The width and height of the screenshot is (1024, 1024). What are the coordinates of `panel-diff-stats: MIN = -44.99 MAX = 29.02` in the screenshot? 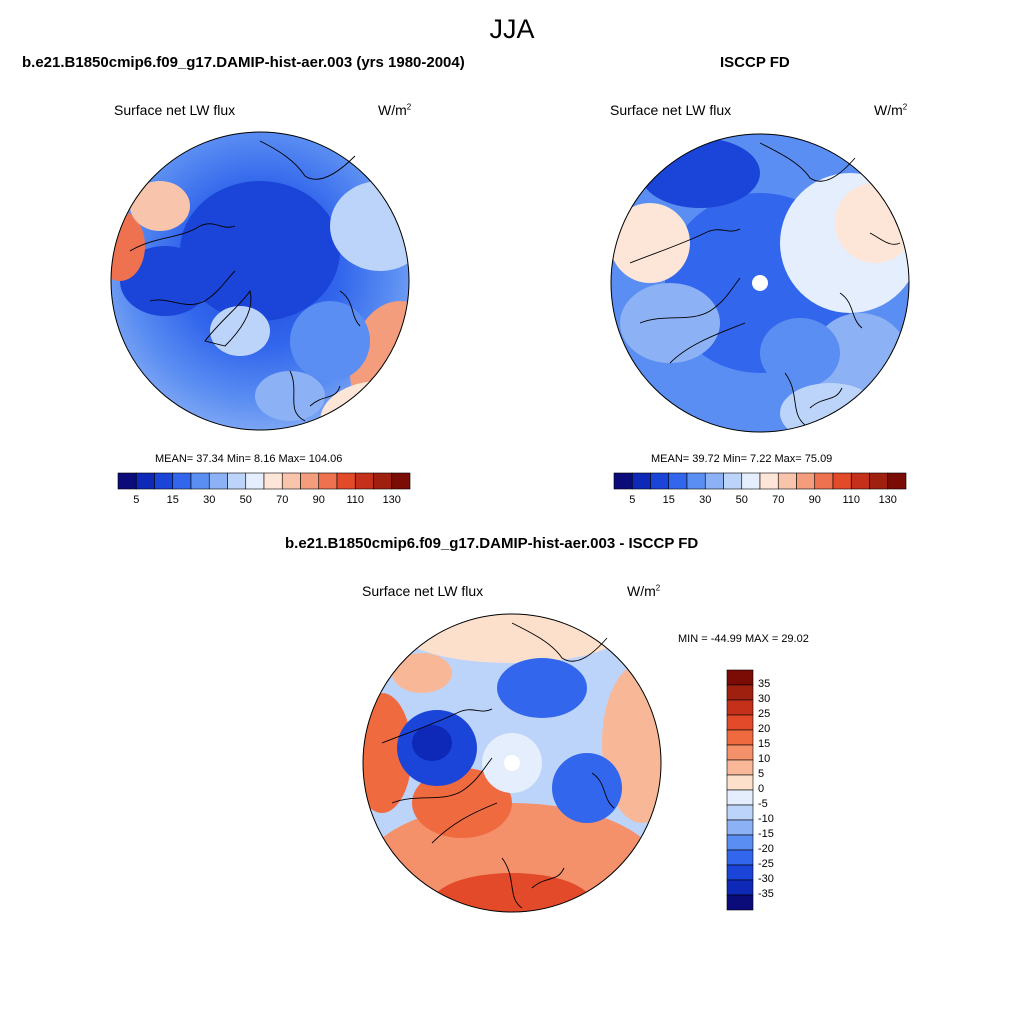 It's located at (743, 639).